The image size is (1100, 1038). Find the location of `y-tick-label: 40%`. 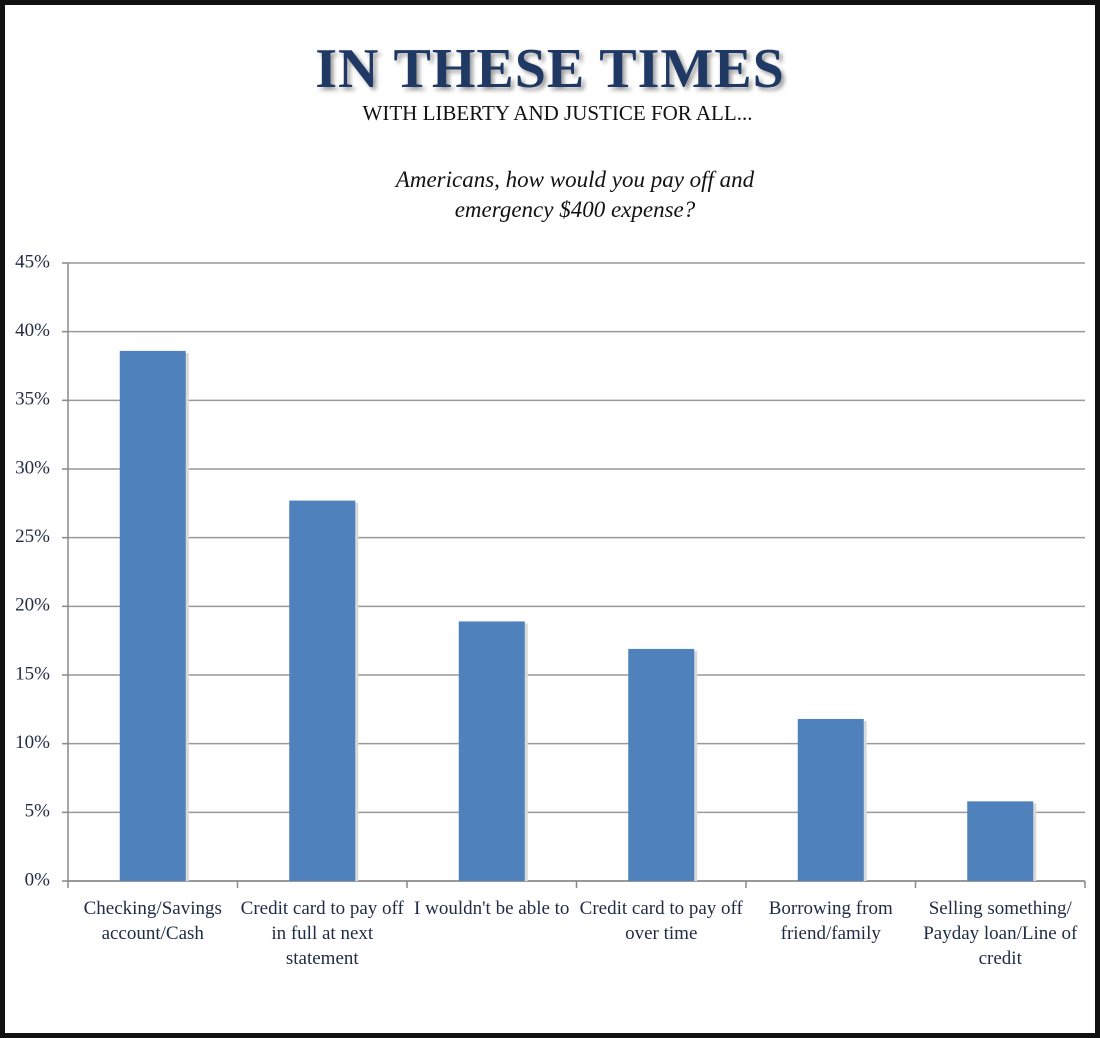

y-tick-label: 40% is located at coordinates (32, 330).